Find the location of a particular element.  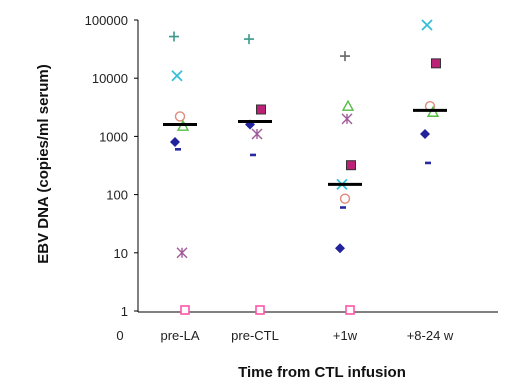

x-tick-label: pre-CTL is located at coordinates (255, 335).